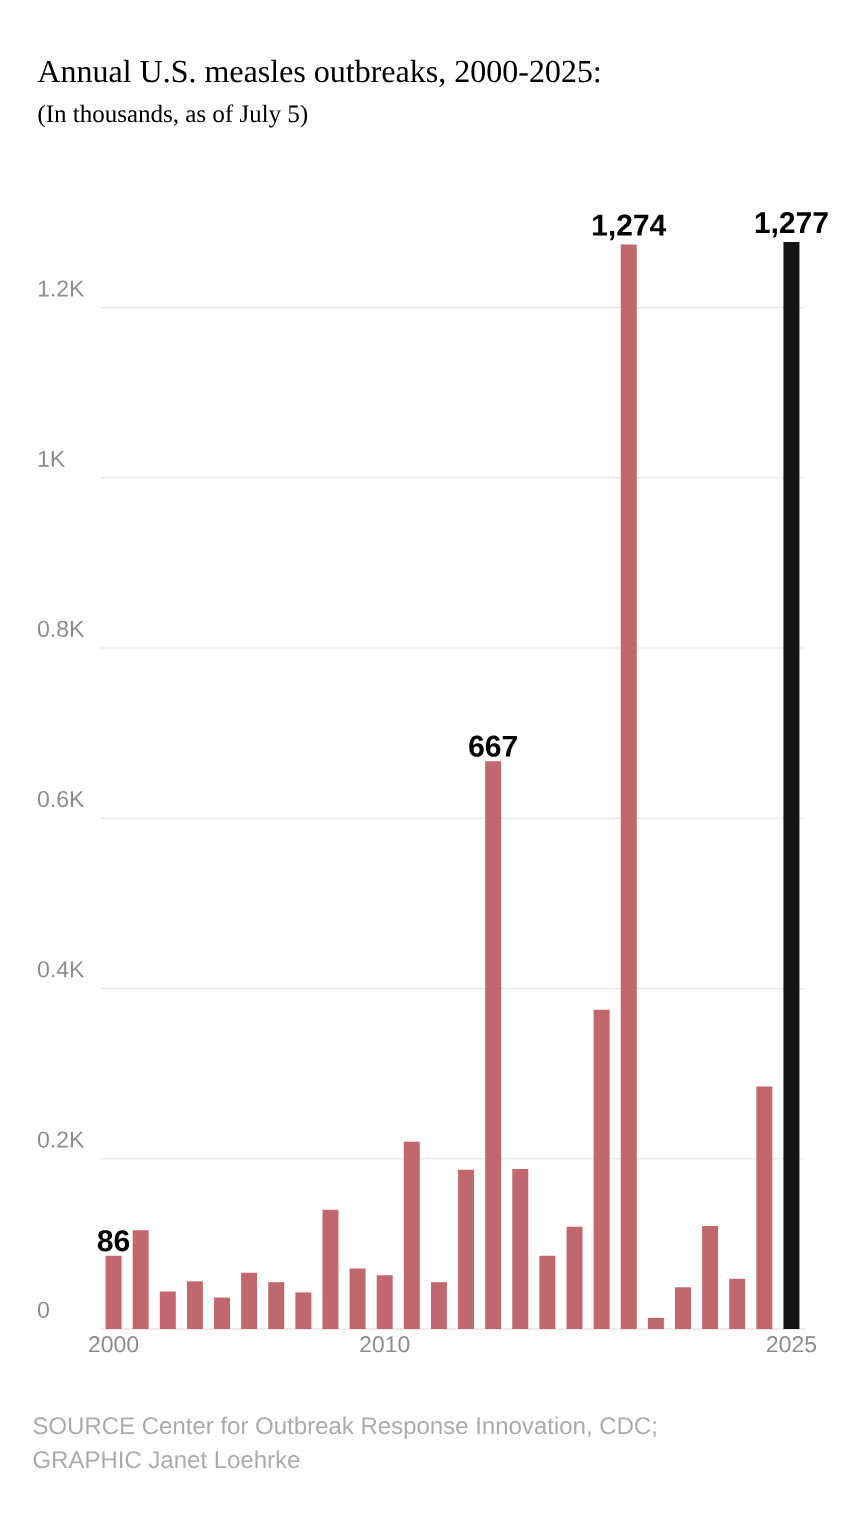  What do you see at coordinates (493, 746) in the screenshot?
I see `data-label: 667` at bounding box center [493, 746].